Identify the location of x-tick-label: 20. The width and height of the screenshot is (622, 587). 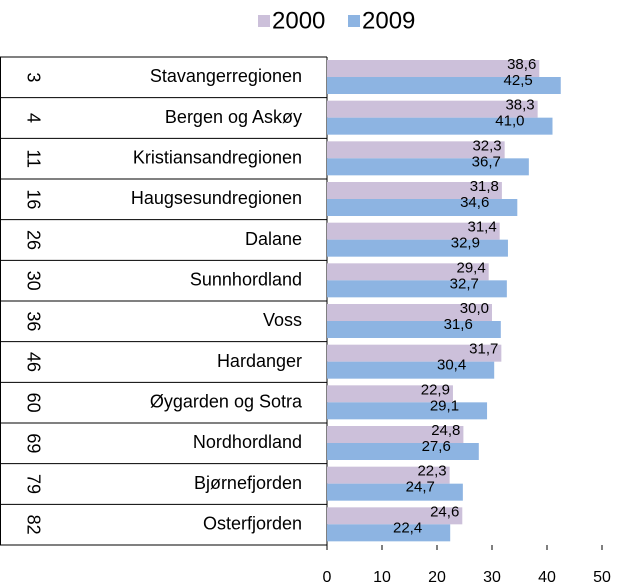
(437, 577).